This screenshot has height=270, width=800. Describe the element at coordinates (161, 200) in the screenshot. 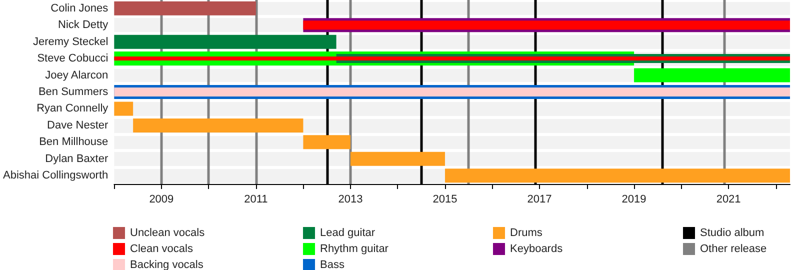

I see `x-tick-label: 2009` at that location.